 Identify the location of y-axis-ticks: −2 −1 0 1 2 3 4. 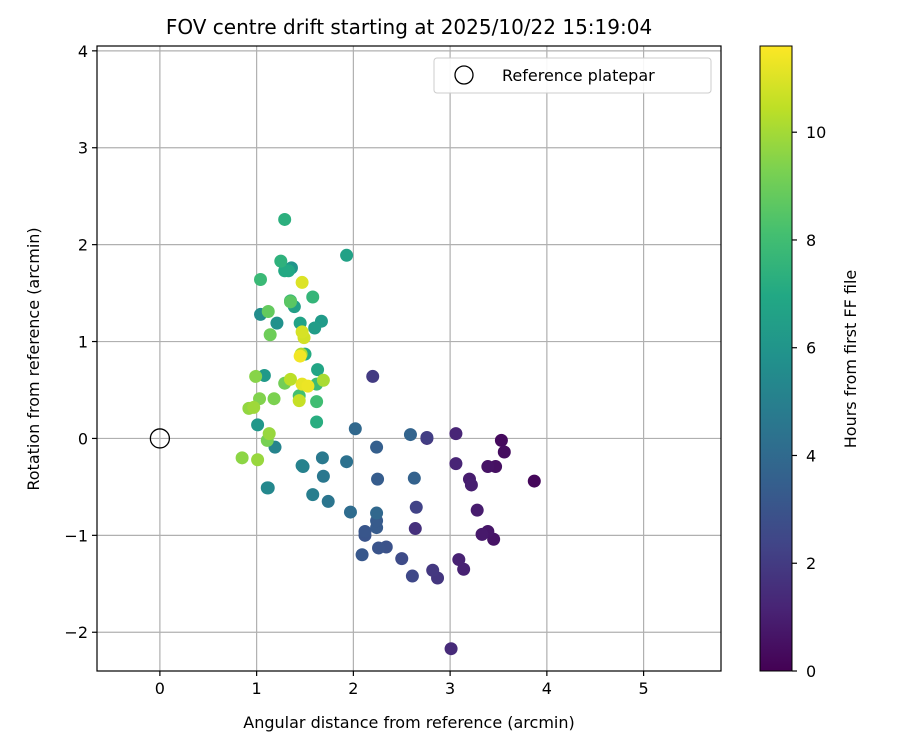
(80, 342).